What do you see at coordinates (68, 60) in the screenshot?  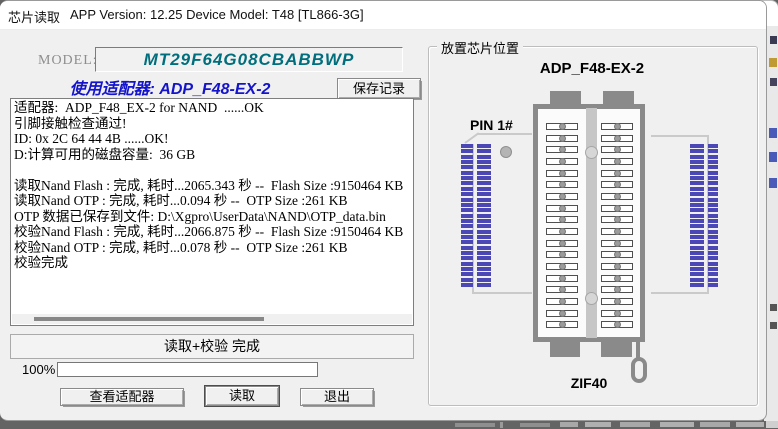 I see `model-label: MODEL:` at bounding box center [68, 60].